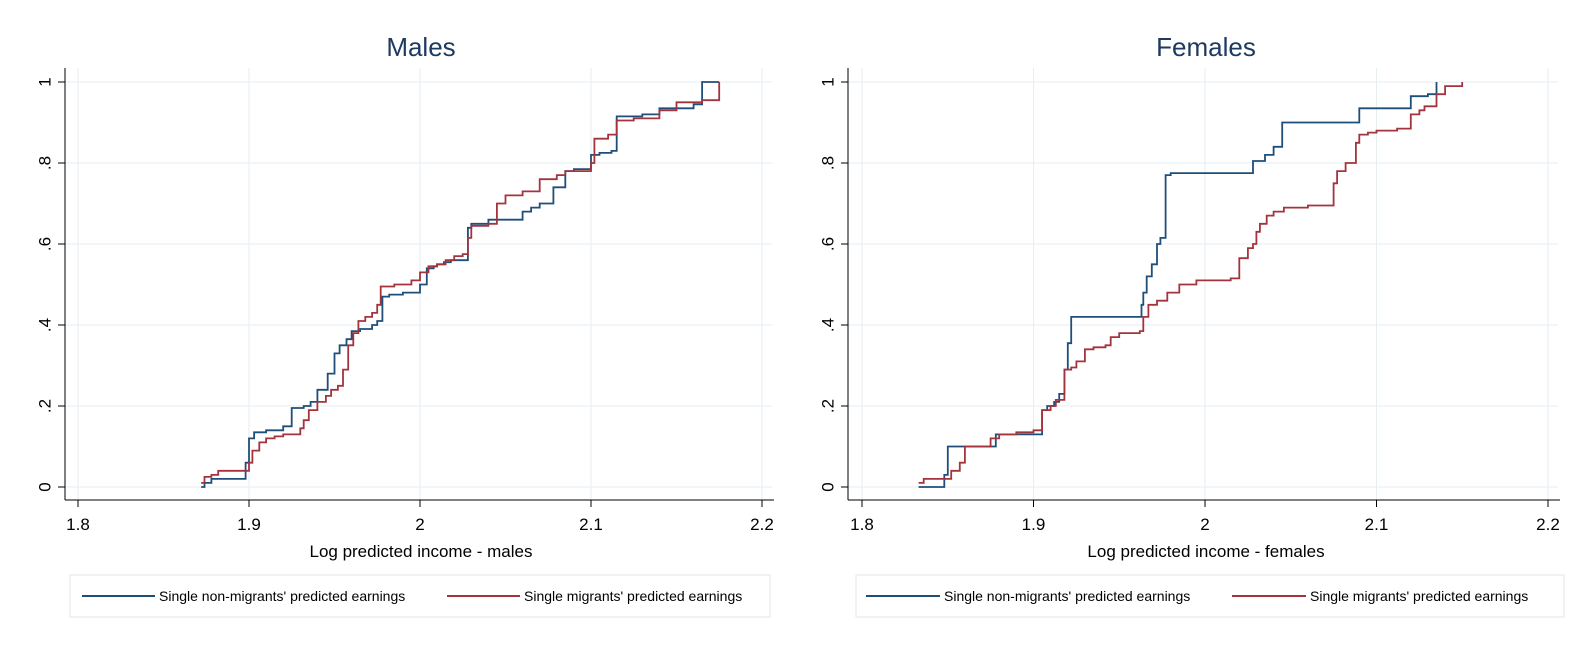  Describe the element at coordinates (1206, 47) in the screenshot. I see `chart-title: Females` at that location.